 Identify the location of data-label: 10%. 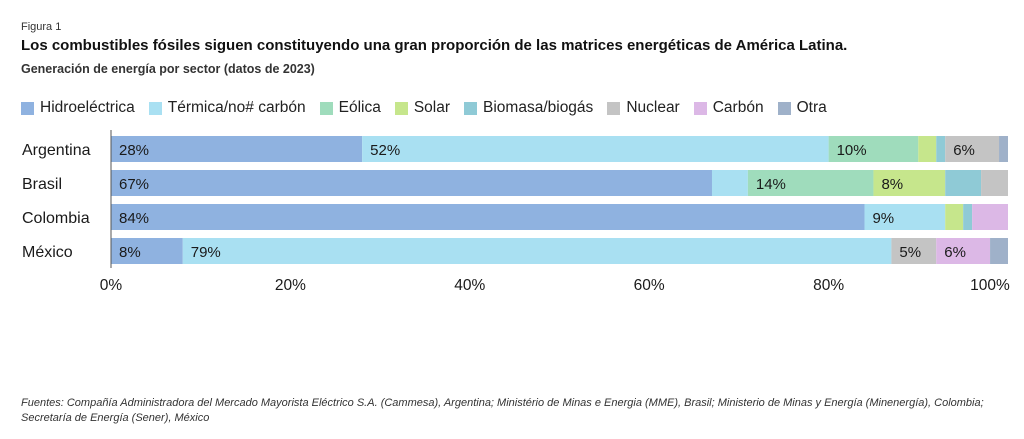
(852, 150).